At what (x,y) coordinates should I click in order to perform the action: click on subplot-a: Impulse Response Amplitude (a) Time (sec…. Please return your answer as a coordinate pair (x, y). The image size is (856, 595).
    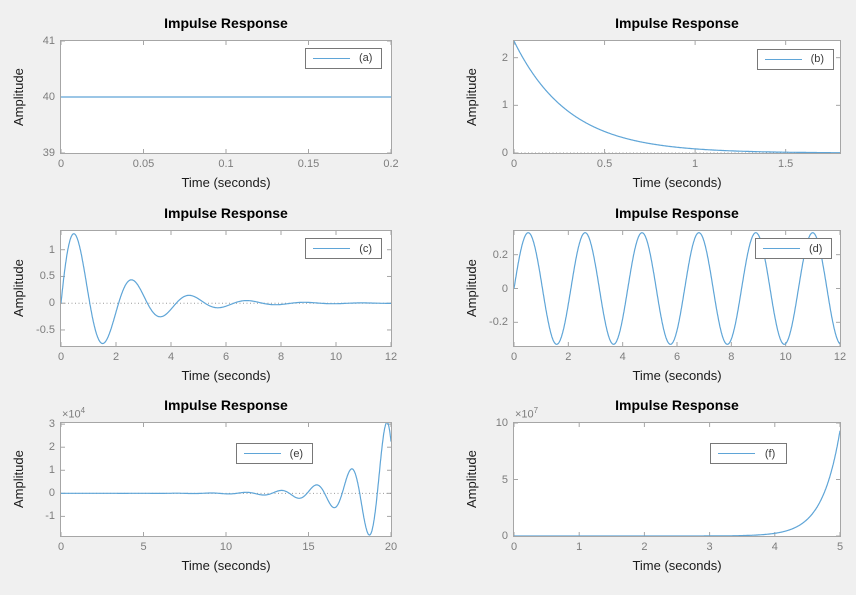
    Looking at the image, I should click on (205, 102).